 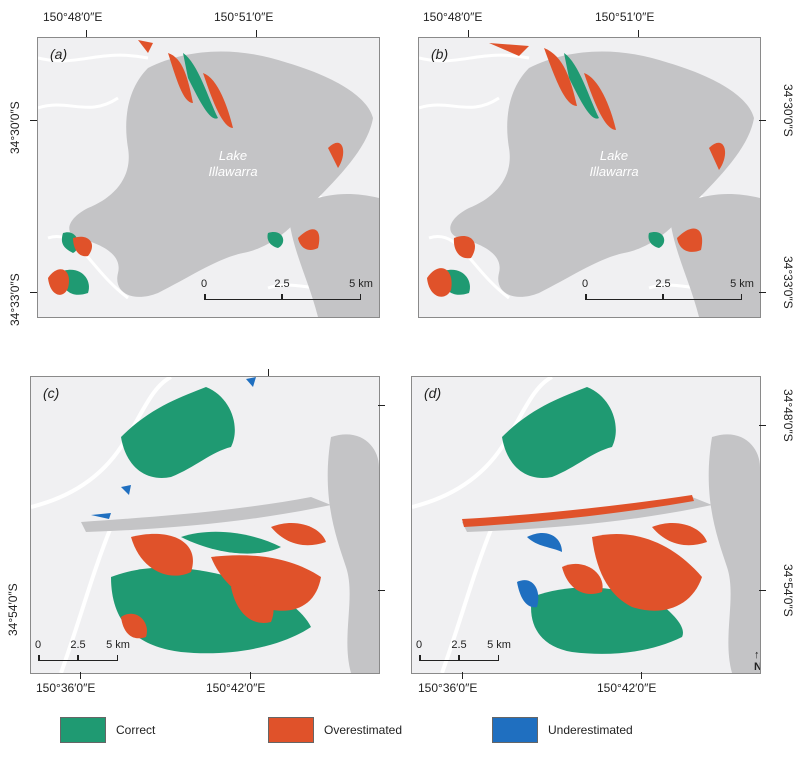 What do you see at coordinates (585, 284) in the screenshot?
I see `scalebar-b-label-0: 0` at bounding box center [585, 284].